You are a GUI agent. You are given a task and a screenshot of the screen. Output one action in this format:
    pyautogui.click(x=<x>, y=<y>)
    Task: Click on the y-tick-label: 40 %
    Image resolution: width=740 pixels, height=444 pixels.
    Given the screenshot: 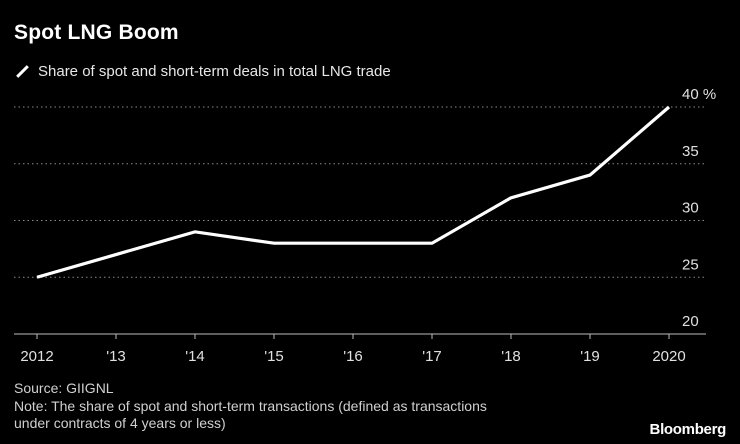 What is the action you would take?
    pyautogui.click(x=699, y=94)
    